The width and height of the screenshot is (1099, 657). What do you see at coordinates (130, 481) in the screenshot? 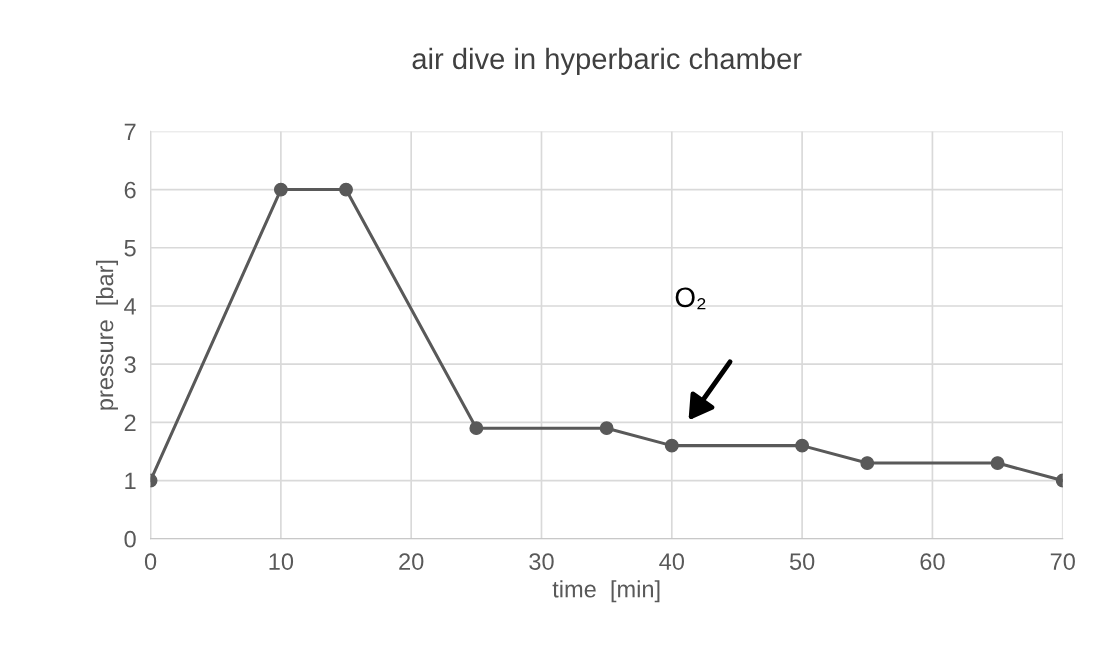
I see `y-tick-label: 1` at bounding box center [130, 481].